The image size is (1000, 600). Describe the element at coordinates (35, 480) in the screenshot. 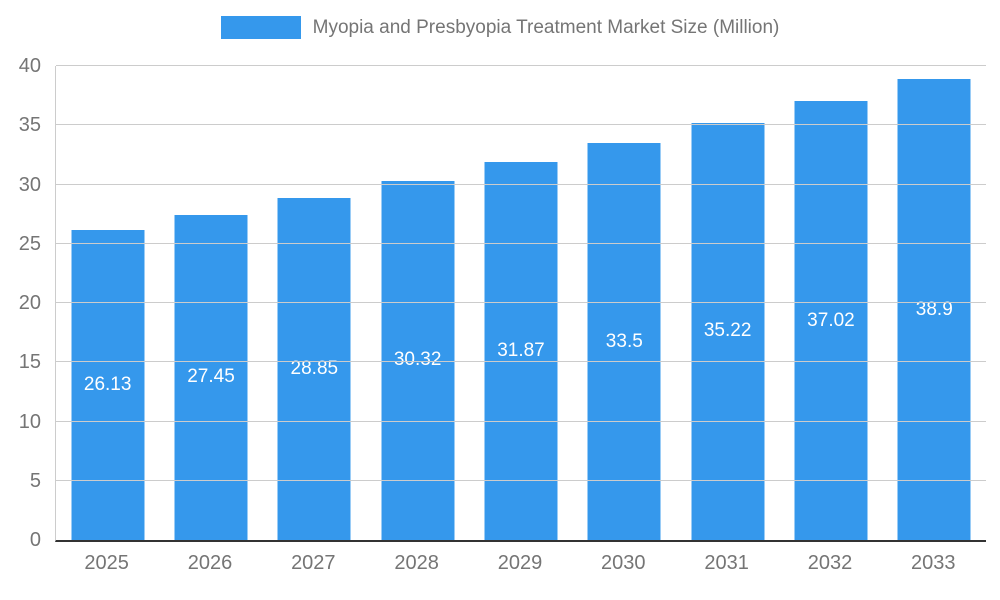

I see `y-tick-label: 5` at that location.